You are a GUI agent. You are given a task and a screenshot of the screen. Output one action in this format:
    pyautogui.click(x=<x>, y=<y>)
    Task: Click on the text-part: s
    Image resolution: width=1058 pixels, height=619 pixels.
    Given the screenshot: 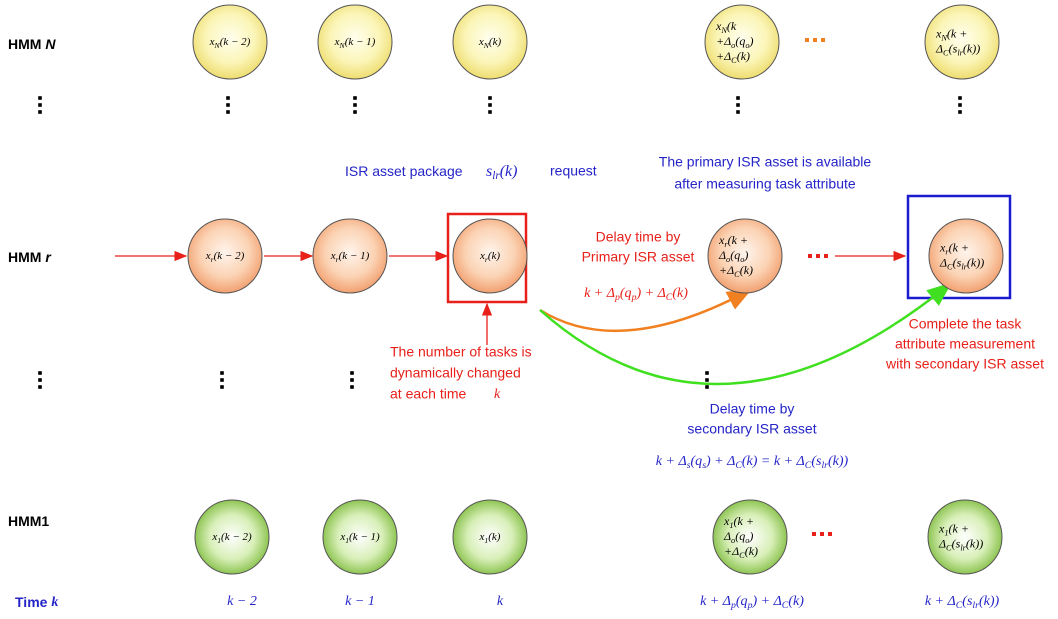 What is the action you would take?
    pyautogui.click(x=489, y=171)
    